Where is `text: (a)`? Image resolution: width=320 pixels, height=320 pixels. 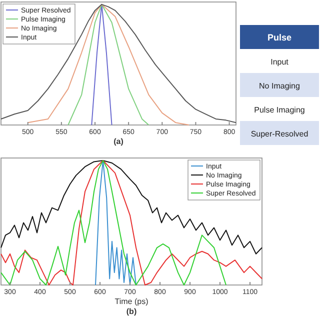 text: (a) is located at coordinates (119, 141).